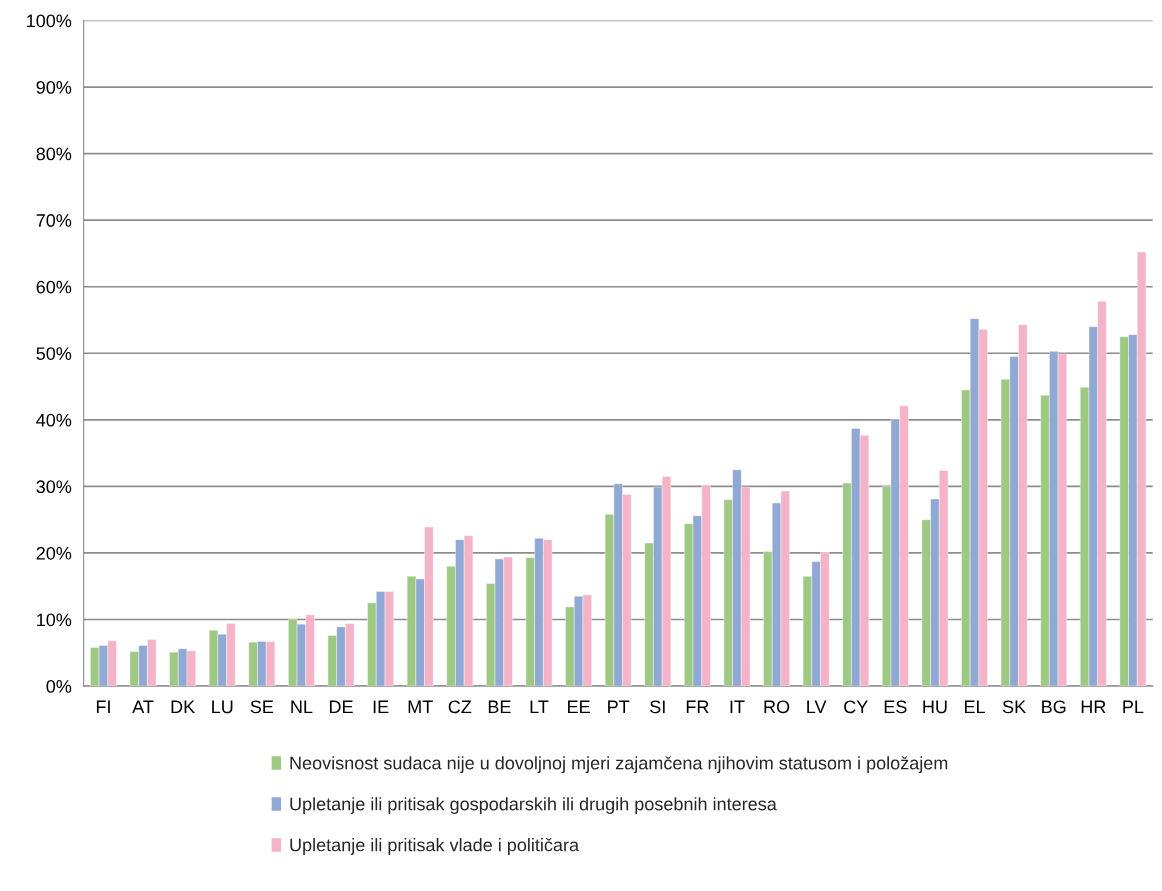  What do you see at coordinates (1014, 707) in the screenshot?
I see `x-tick-label: SK` at bounding box center [1014, 707].